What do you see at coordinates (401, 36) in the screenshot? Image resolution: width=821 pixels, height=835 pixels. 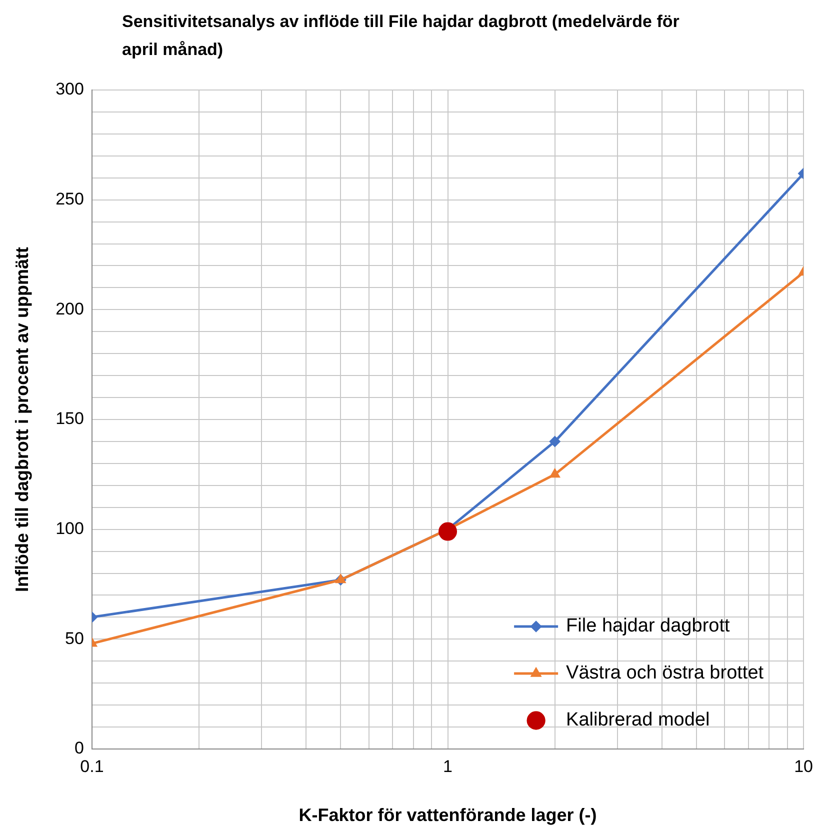 I see `chart-title: Sensitivitetsanalys av inflöde till File hajdar dagbrott (medelvärde för april månad)` at bounding box center [401, 36].